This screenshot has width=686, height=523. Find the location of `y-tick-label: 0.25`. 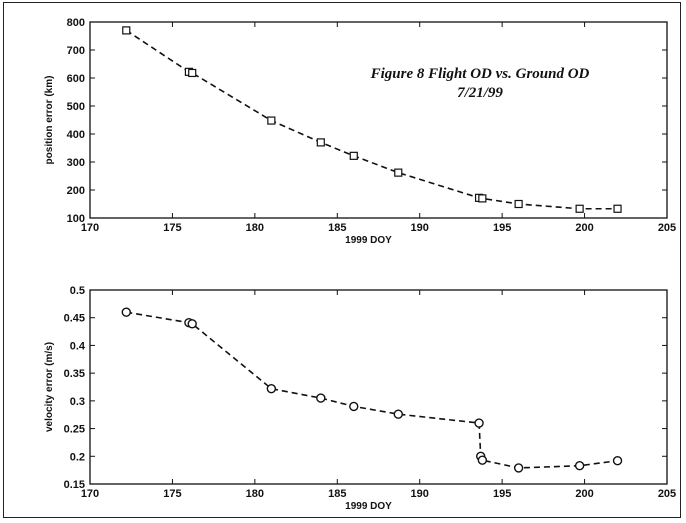

y-tick-label: 0.25 is located at coordinates (74, 430).